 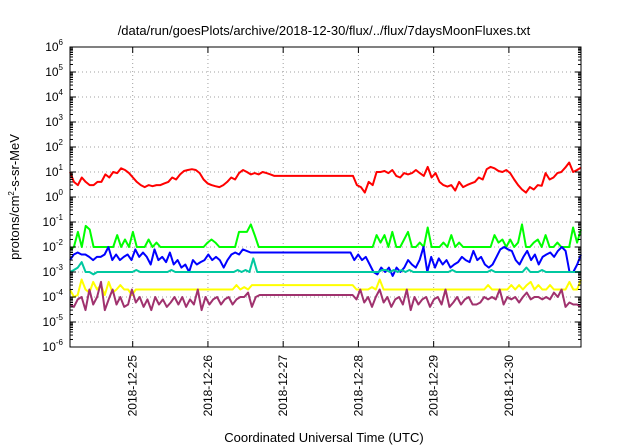 What do you see at coordinates (54, 46) in the screenshot?
I see `y-tick-label: 10⁶` at bounding box center [54, 46].